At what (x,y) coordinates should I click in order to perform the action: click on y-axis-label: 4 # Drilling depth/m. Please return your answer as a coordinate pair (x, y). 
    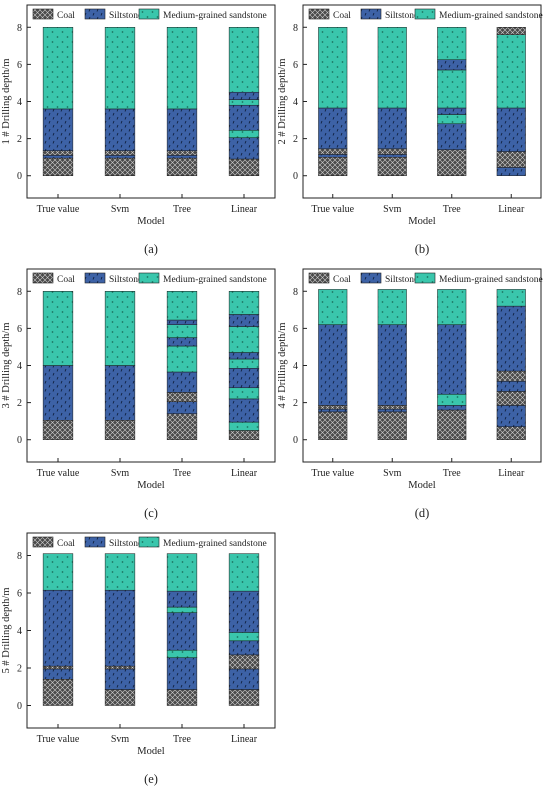
    Looking at the image, I should click on (282, 365).